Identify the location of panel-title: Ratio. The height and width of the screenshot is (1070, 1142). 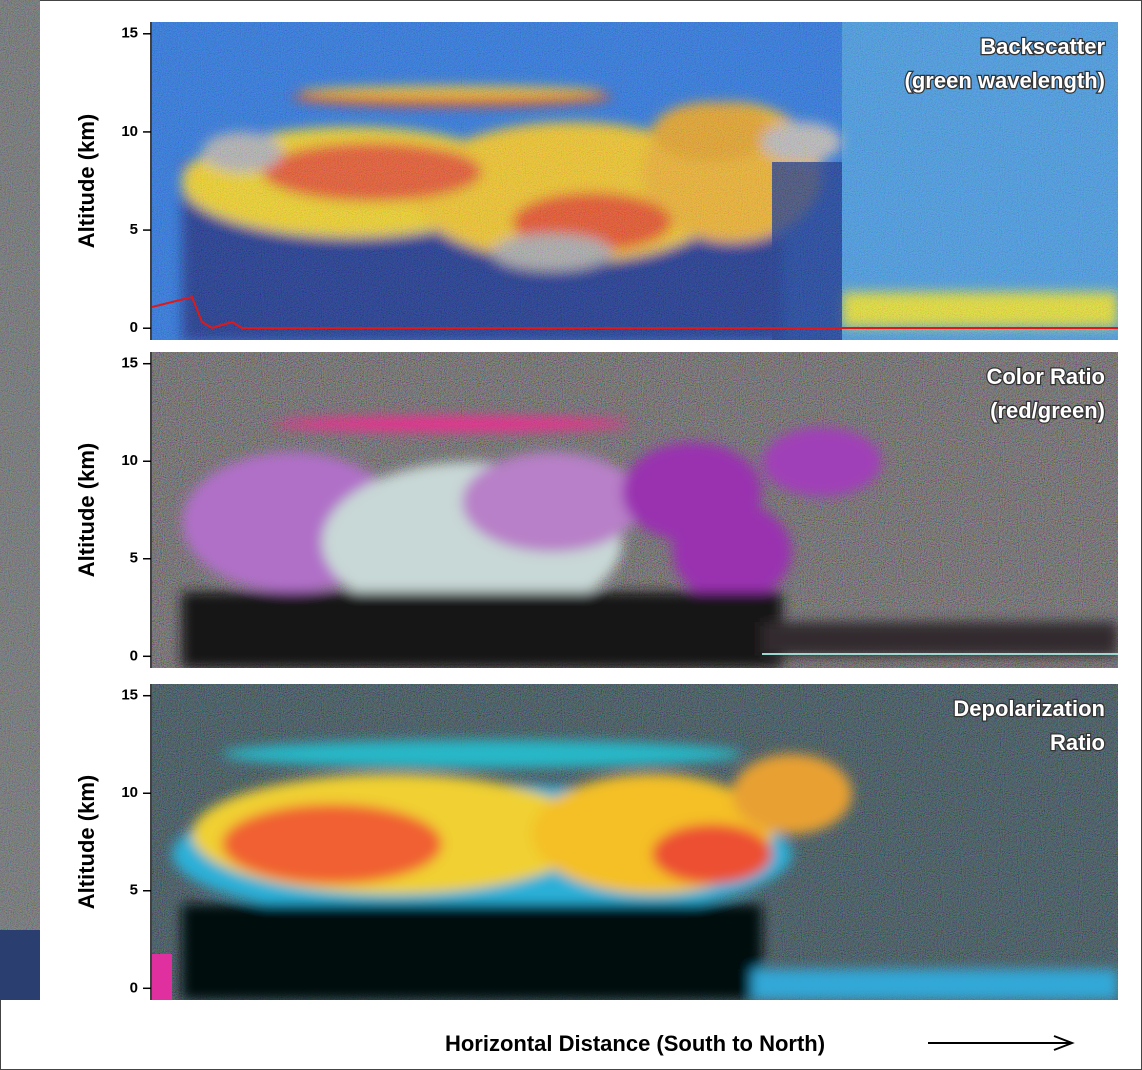
(1077, 742).